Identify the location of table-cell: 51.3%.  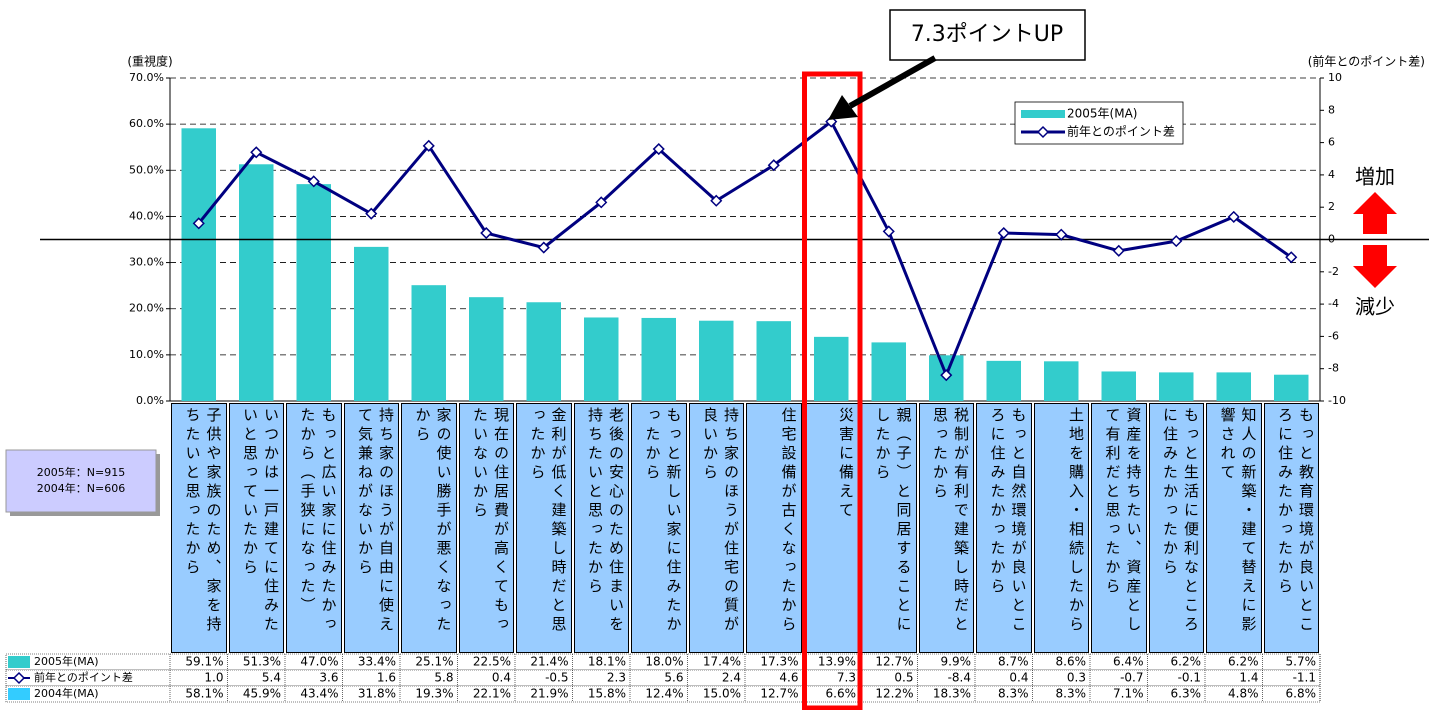
(262, 662).